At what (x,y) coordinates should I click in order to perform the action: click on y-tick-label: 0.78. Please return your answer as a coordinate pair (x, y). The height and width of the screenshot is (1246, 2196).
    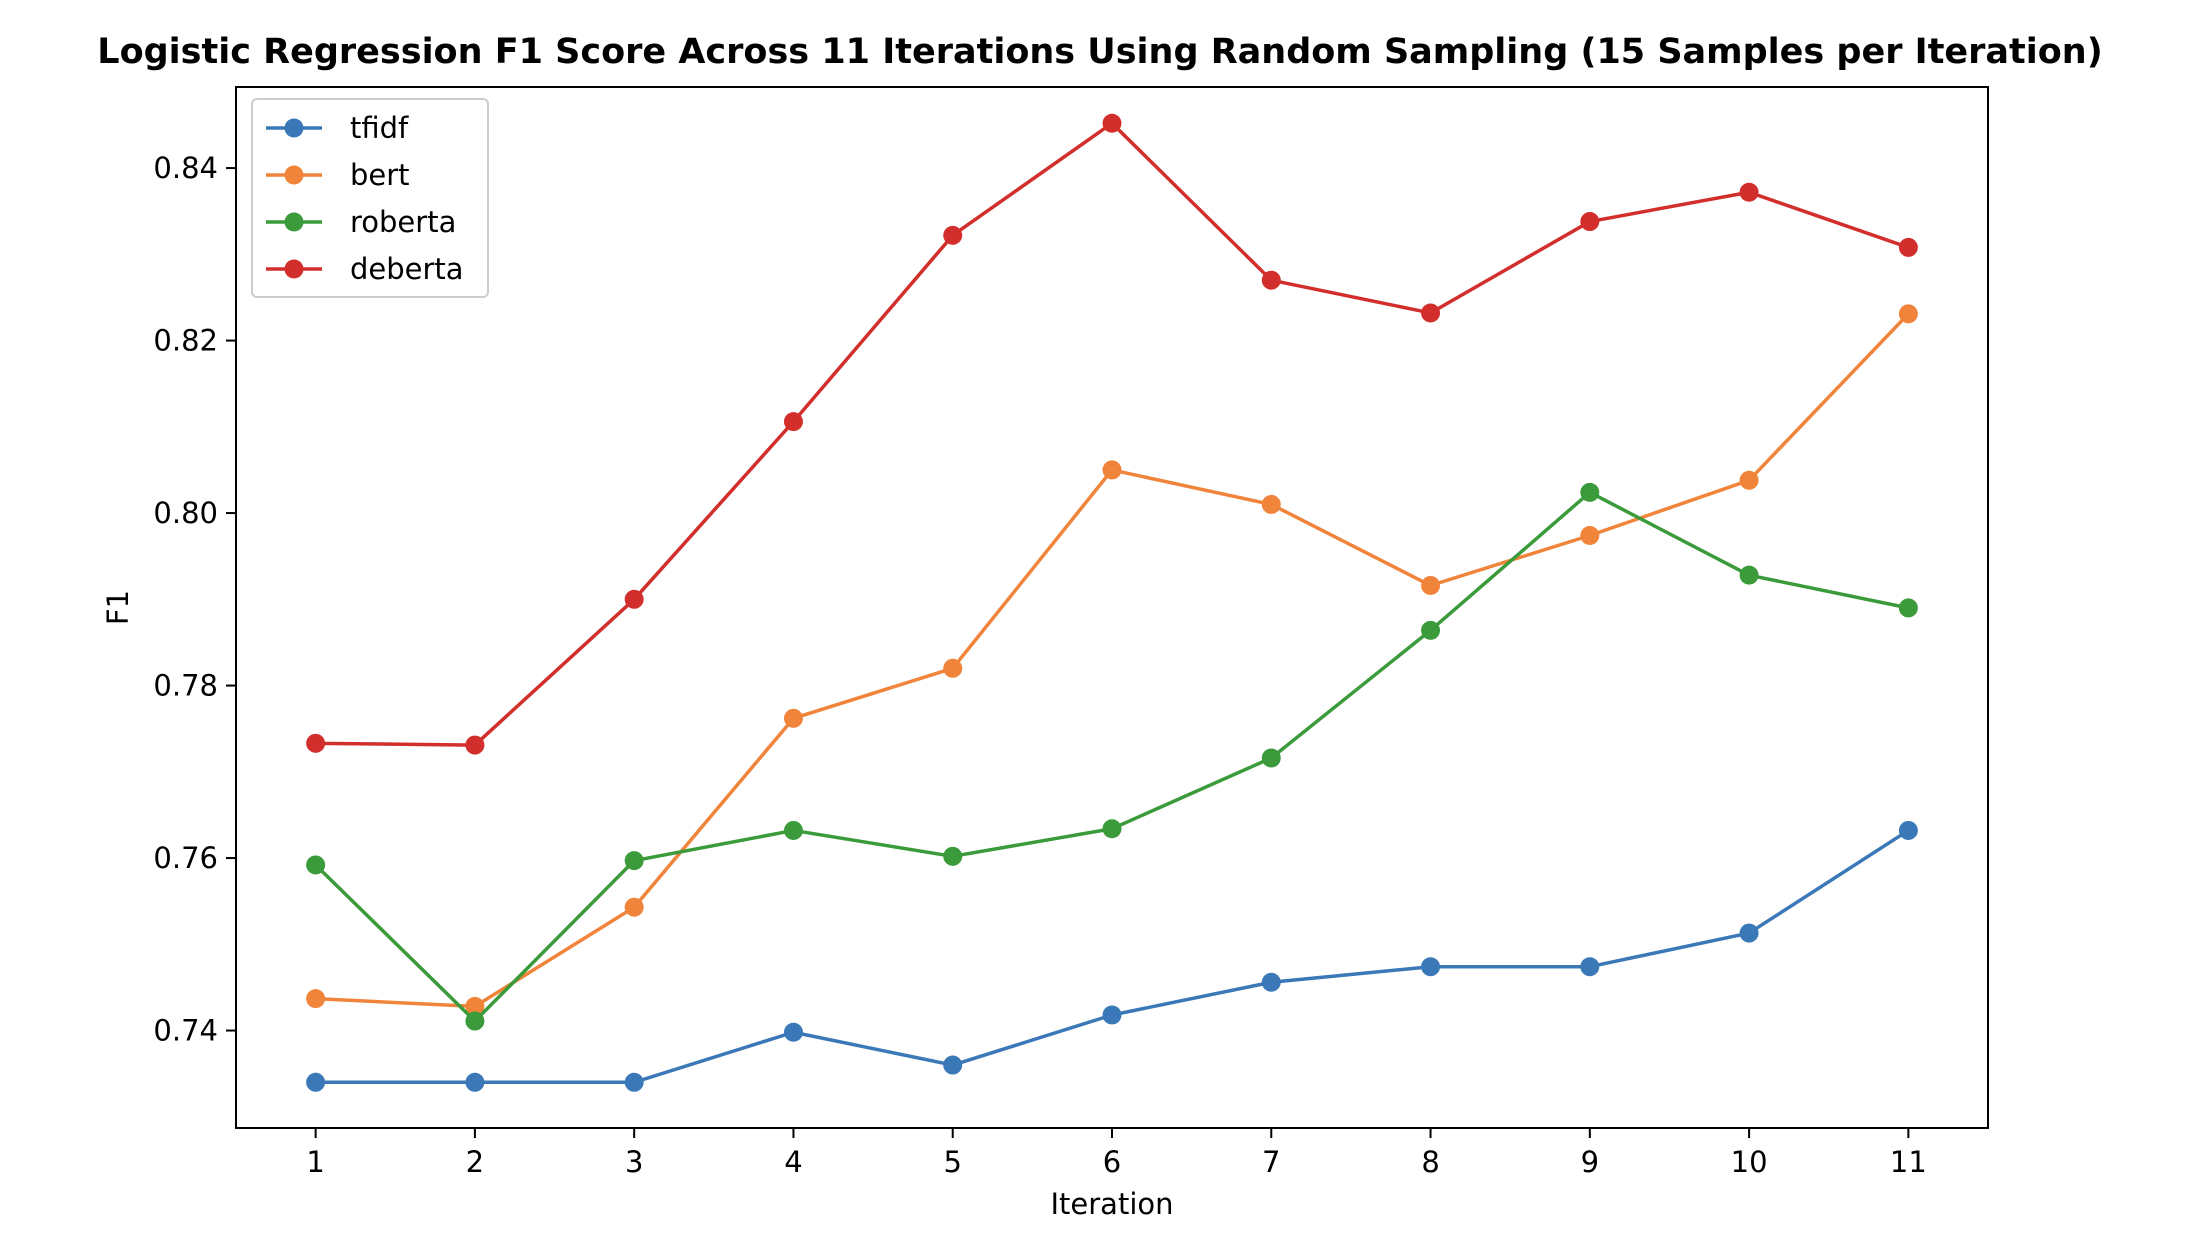
    Looking at the image, I should click on (185, 686).